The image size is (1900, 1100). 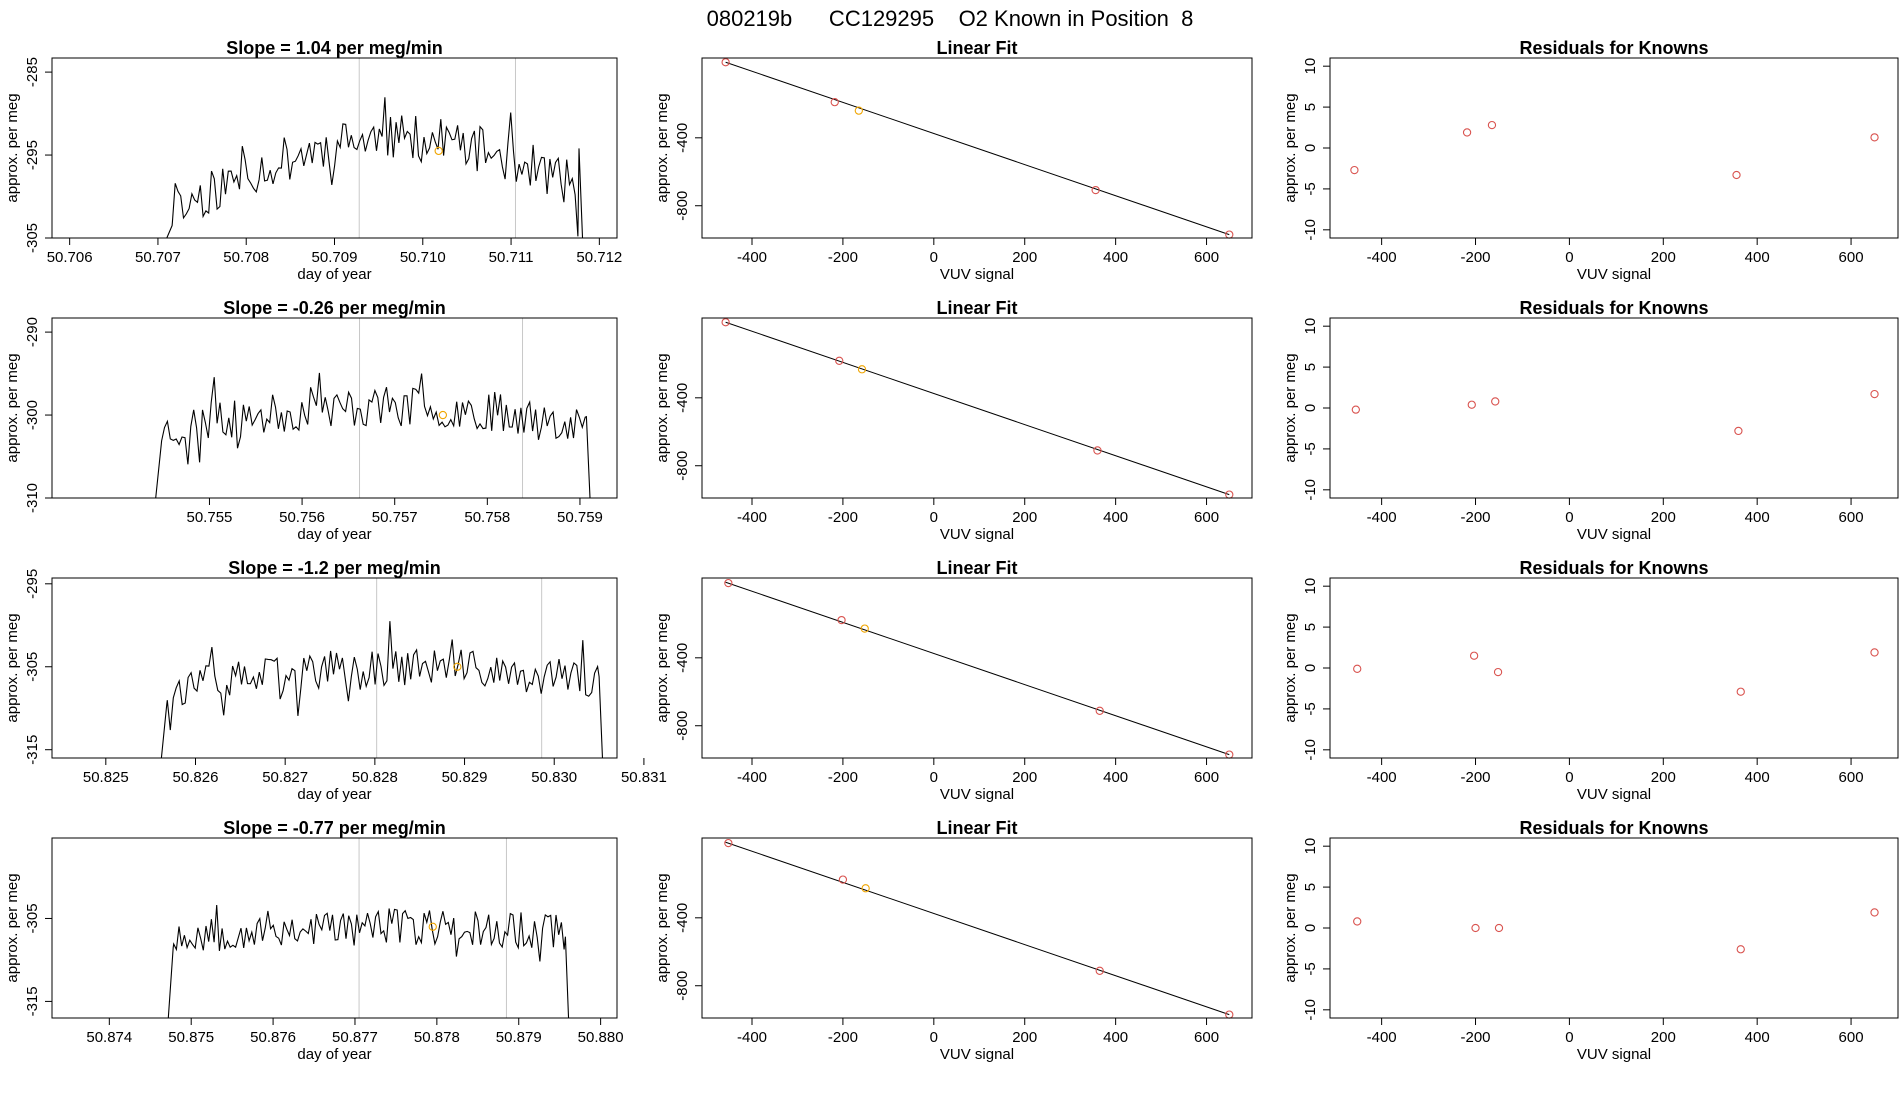 What do you see at coordinates (511, 257) in the screenshot?
I see `x-tick-label: 50.711` at bounding box center [511, 257].